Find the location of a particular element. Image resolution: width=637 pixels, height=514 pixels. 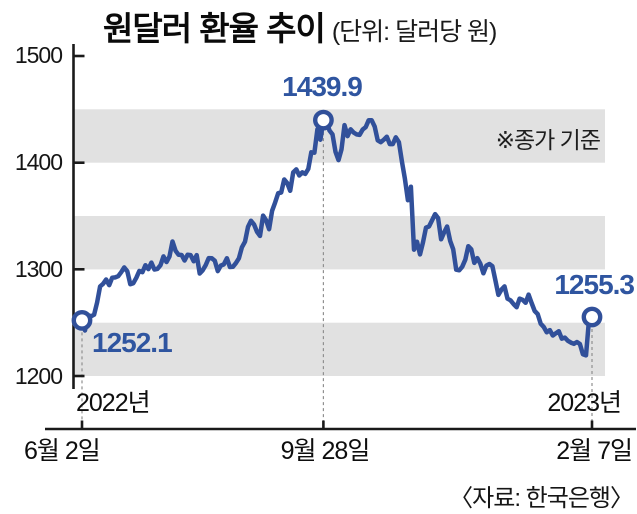

x-axis-label-start: 6월 2일 is located at coordinates (62, 451).